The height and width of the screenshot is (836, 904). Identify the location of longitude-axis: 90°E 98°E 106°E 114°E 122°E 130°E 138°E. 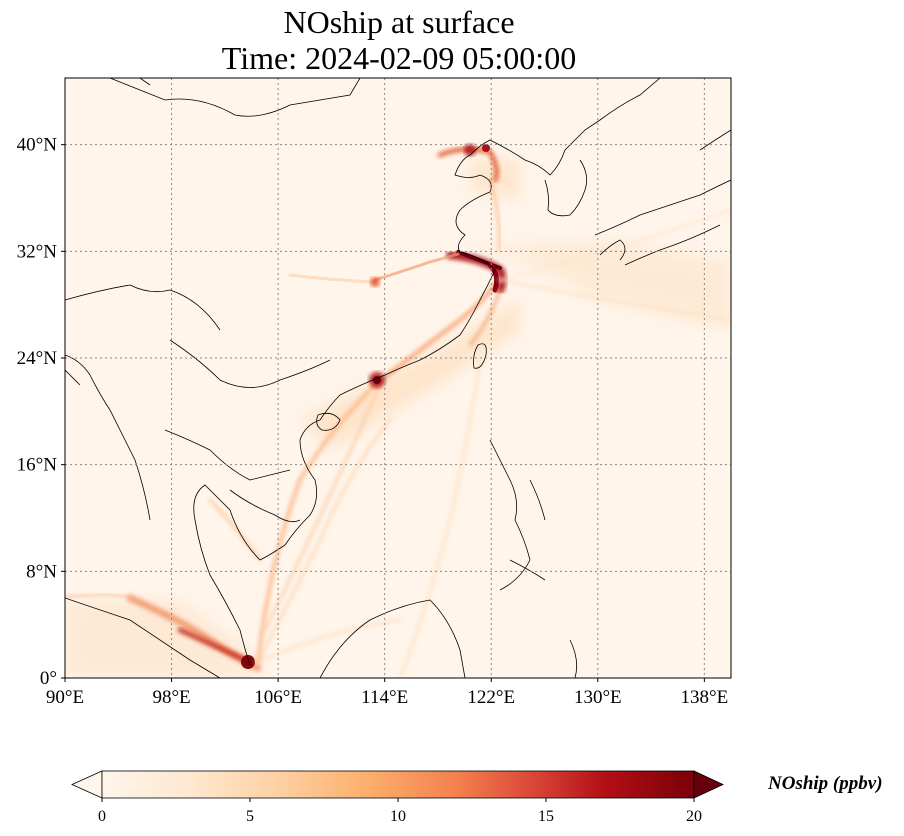
(387, 693).